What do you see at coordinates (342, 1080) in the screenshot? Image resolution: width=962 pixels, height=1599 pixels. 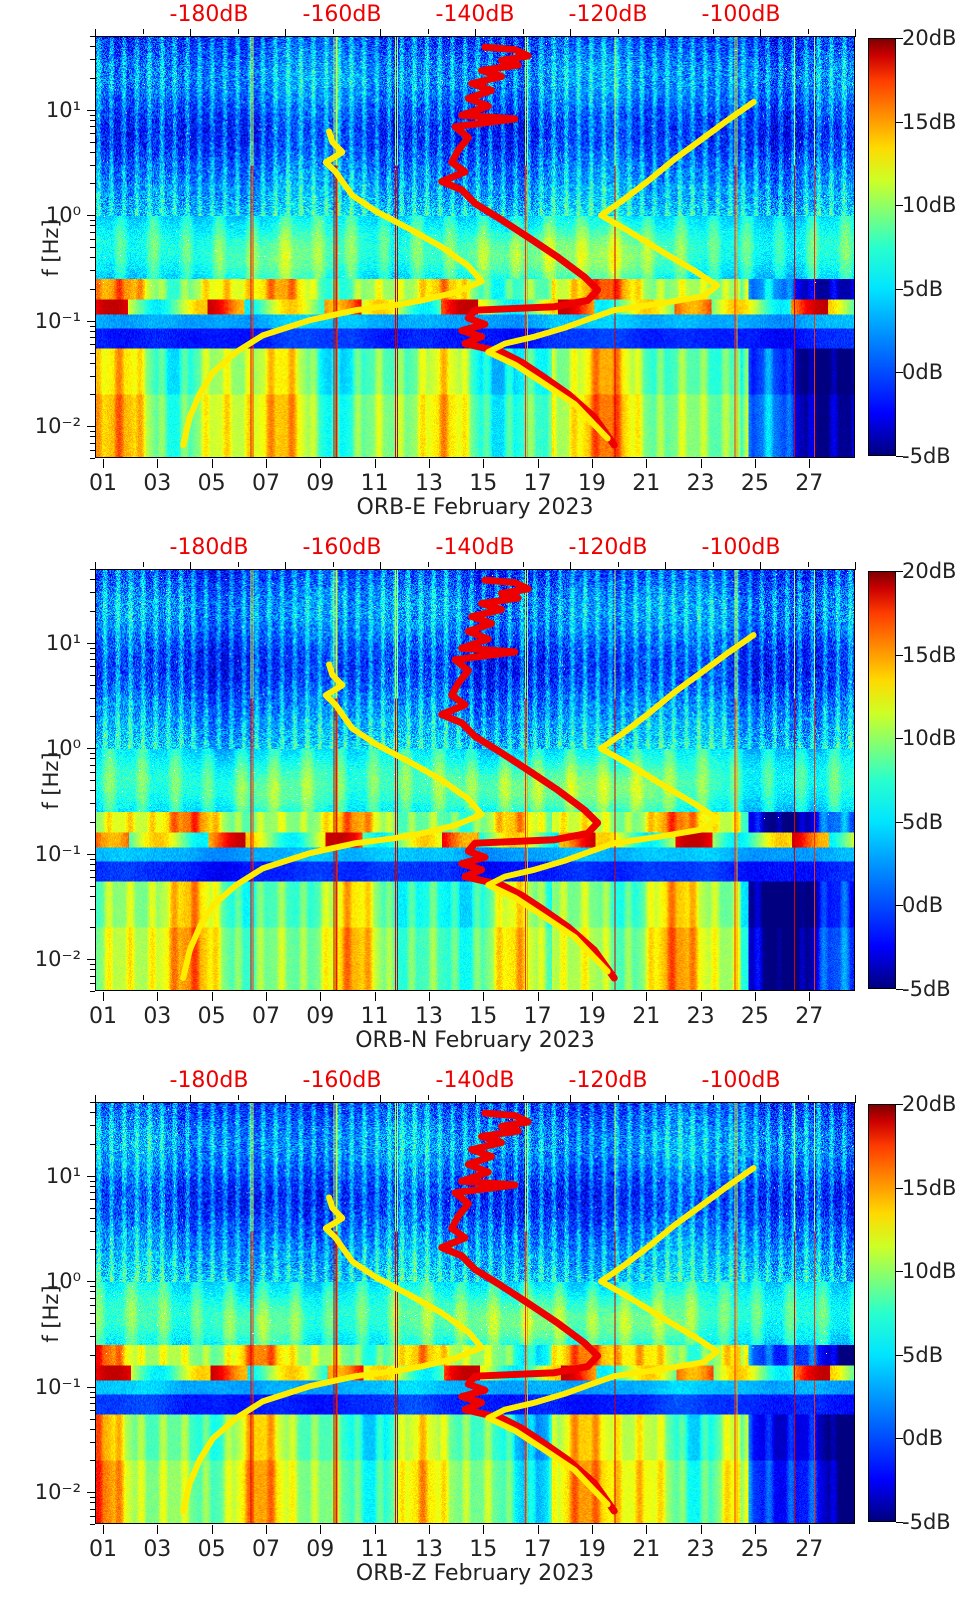 I see `top-db-label: -160dB` at bounding box center [342, 1080].